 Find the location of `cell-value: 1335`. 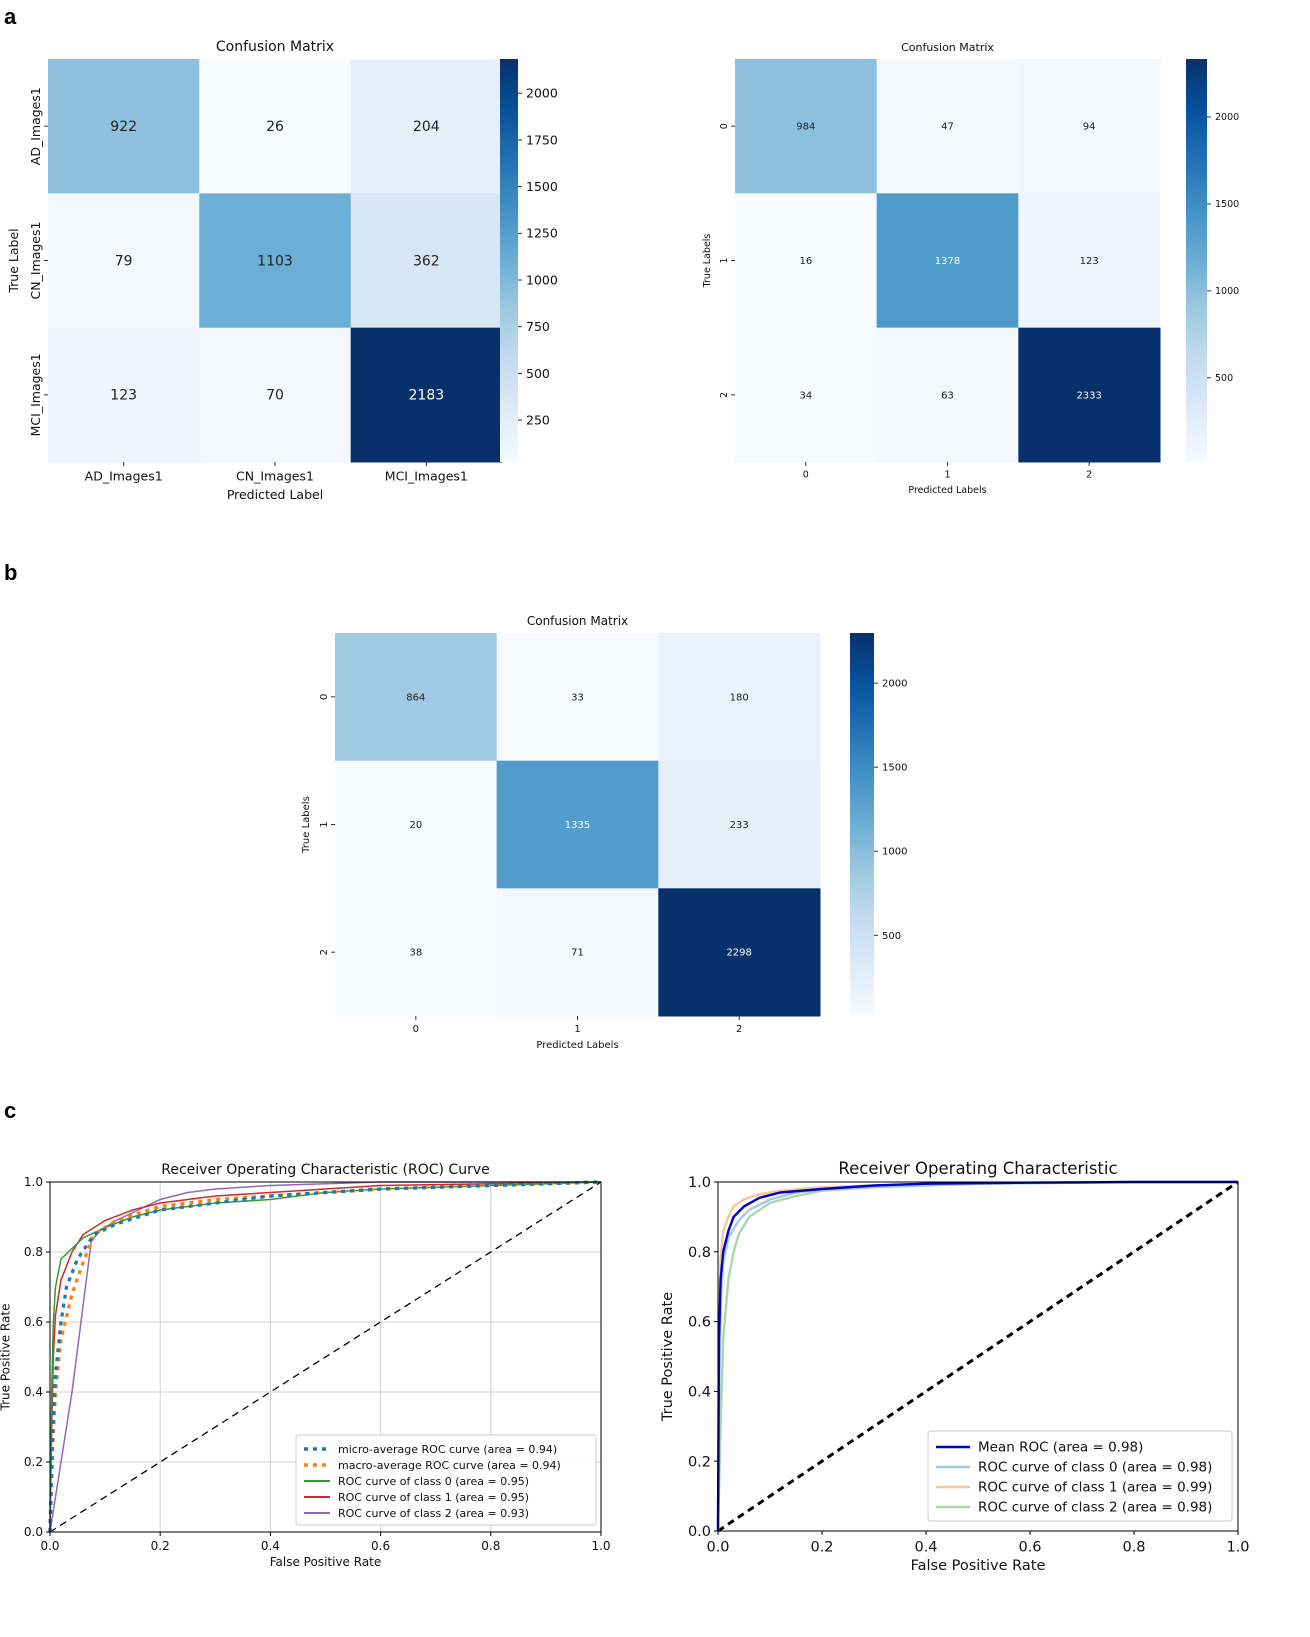

cell-value: 1335 is located at coordinates (577, 825).